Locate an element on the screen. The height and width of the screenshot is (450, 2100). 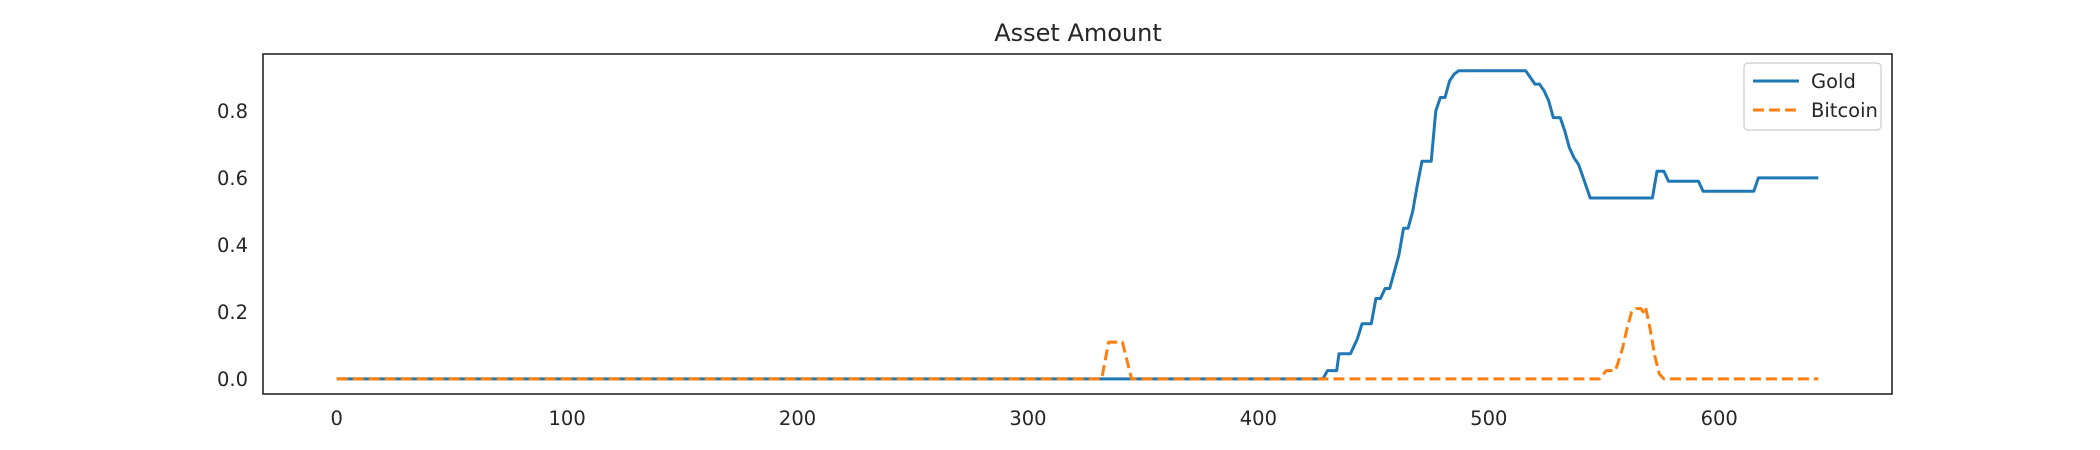
x-tick-label: 300 is located at coordinates (1027, 418).